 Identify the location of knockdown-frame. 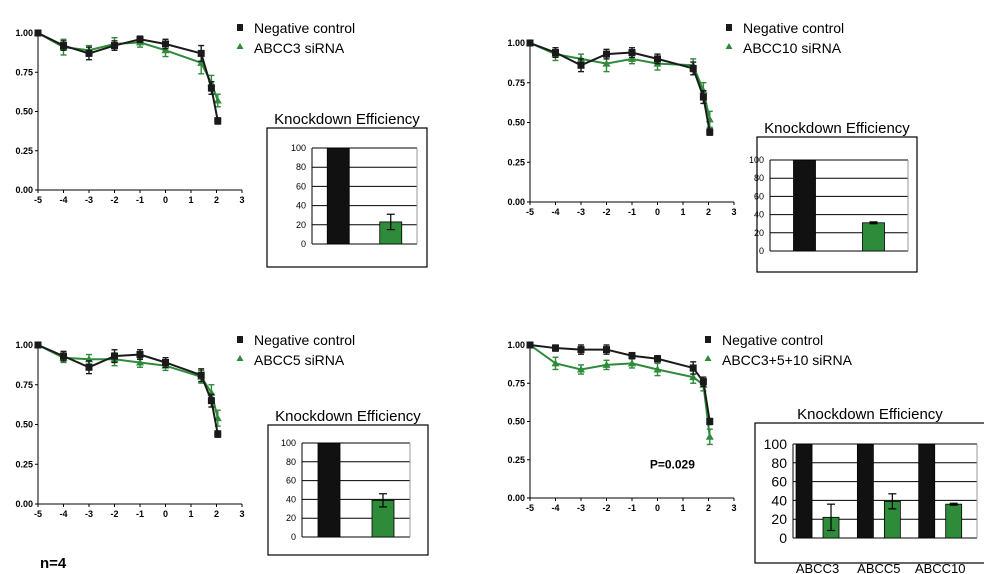
(348, 490).